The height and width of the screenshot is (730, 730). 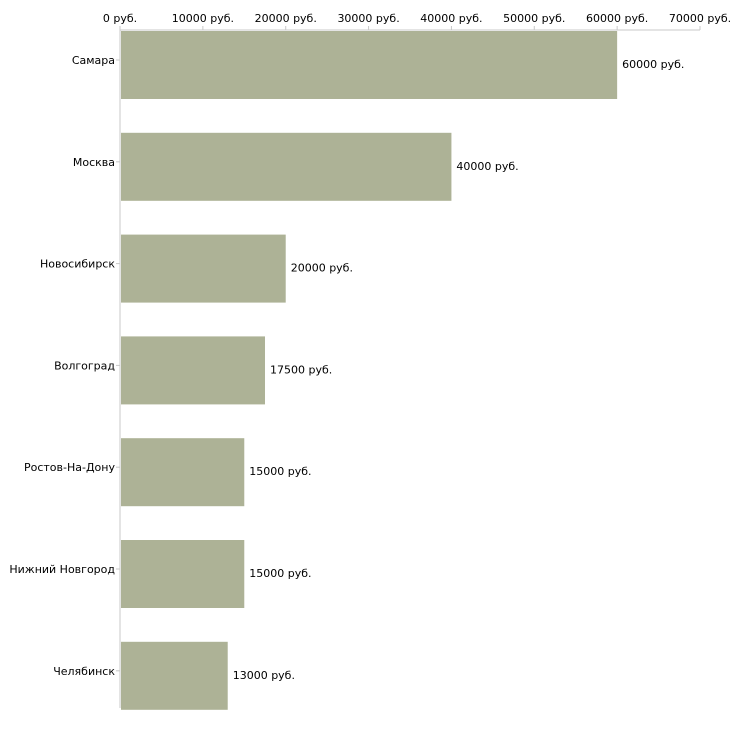 What do you see at coordinates (84, 671) in the screenshot?
I see `category-label: Челябинск` at bounding box center [84, 671].